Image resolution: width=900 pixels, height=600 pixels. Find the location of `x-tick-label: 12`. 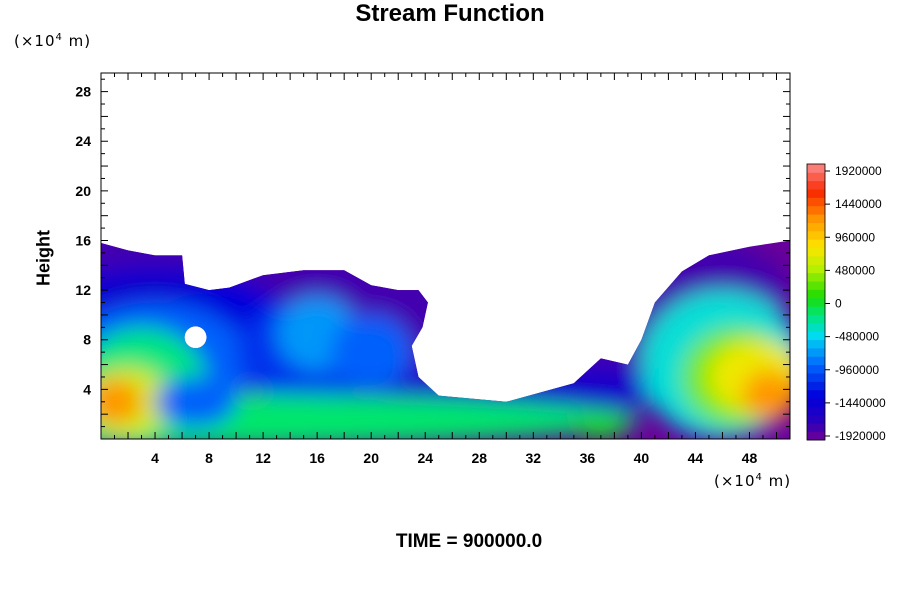

x-tick-label: 12 is located at coordinates (263, 458).